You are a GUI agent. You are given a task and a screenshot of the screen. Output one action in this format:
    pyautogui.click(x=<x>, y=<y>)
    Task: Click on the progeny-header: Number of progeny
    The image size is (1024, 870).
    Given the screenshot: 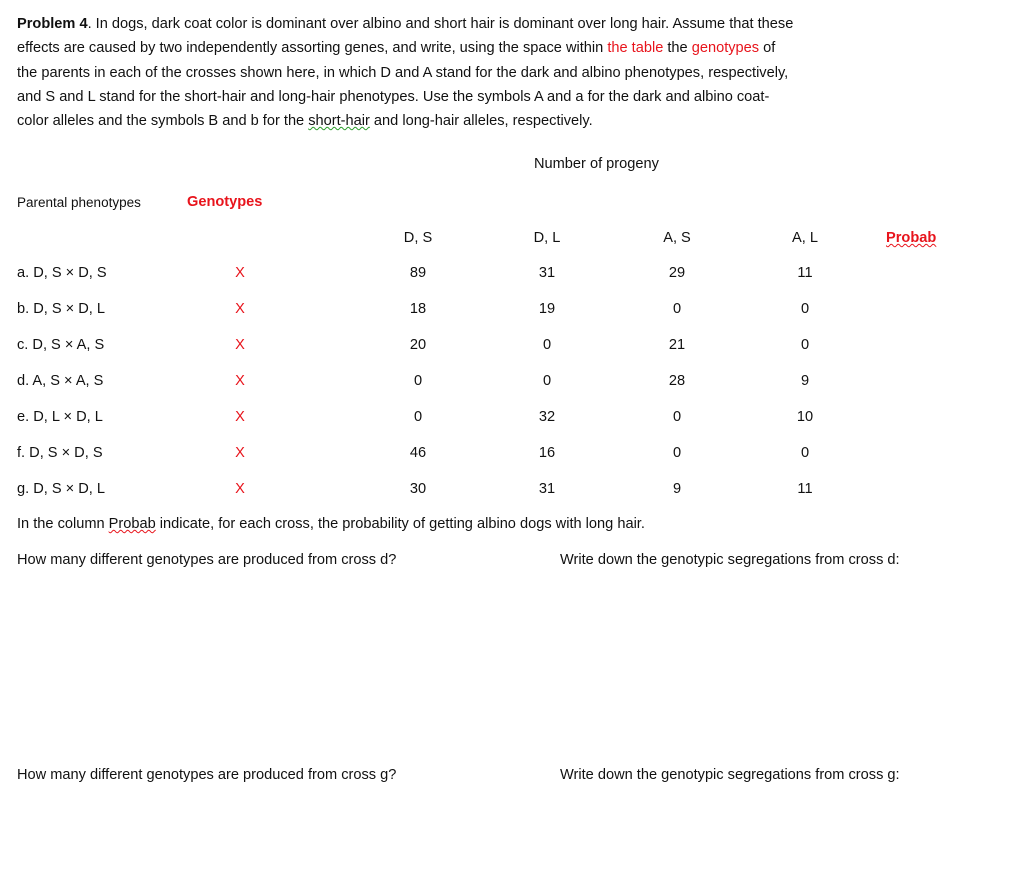 What is the action you would take?
    pyautogui.click(x=596, y=164)
    